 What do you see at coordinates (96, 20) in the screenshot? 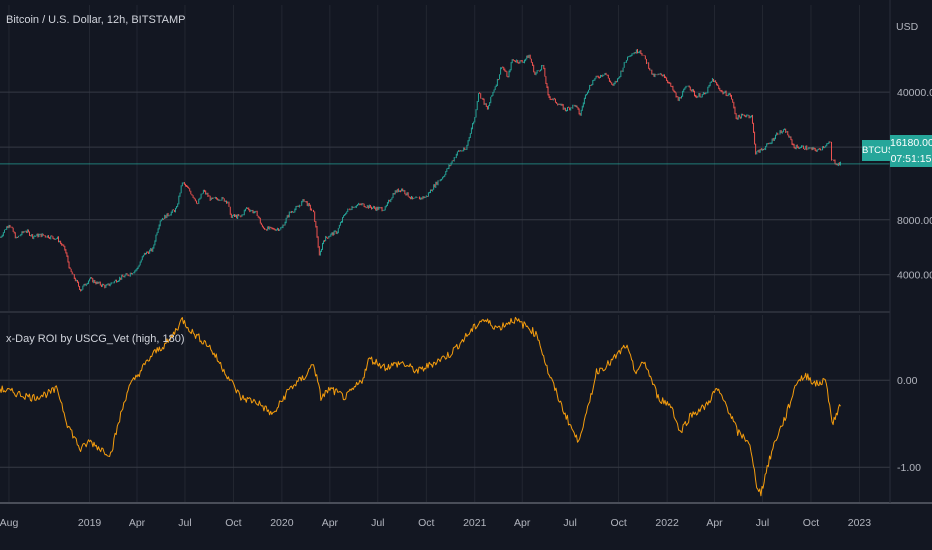
I see `main-pane-title: Bitcoin / U.S. Dollar, 12h, BITSTAMP` at bounding box center [96, 20].